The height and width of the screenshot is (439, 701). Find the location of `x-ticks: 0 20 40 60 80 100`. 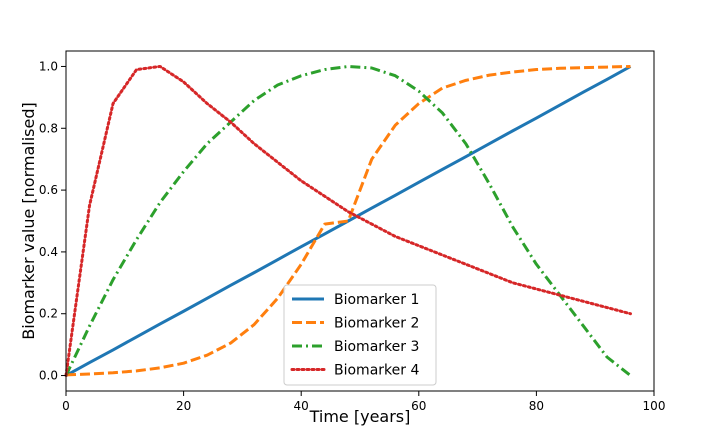

x-ticks: 0 20 40 60 80 100 is located at coordinates (363, 402).